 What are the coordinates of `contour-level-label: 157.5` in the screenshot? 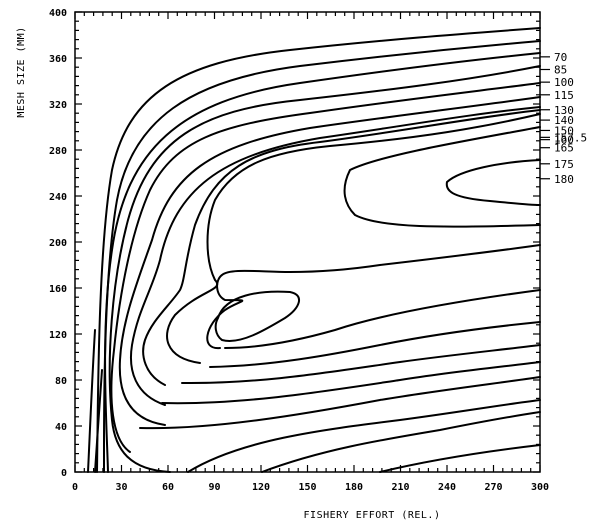 It's located at (570, 137).